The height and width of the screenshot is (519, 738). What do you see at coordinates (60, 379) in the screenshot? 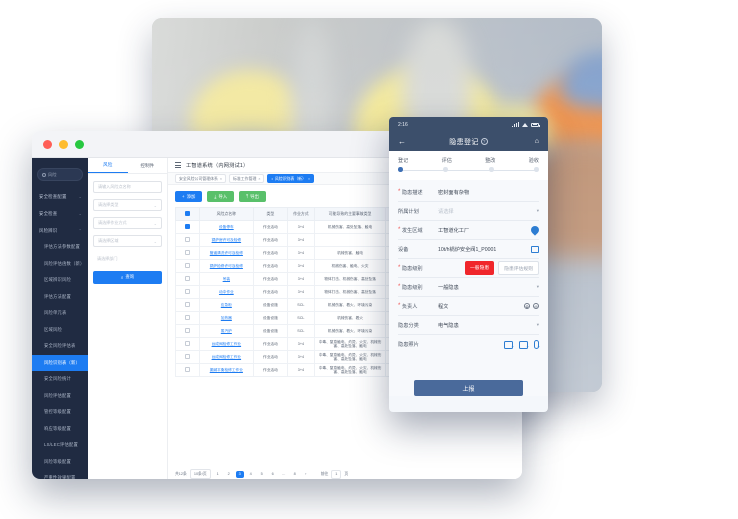
I see `sidebar-item-8: 安全风险统计` at bounding box center [60, 379].